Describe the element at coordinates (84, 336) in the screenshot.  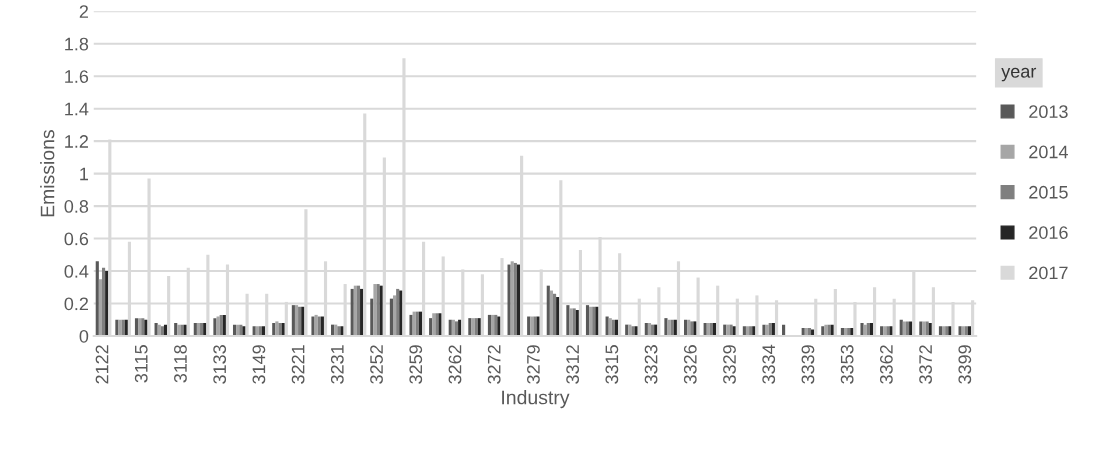
I see `y-tick-label: 0` at that location.